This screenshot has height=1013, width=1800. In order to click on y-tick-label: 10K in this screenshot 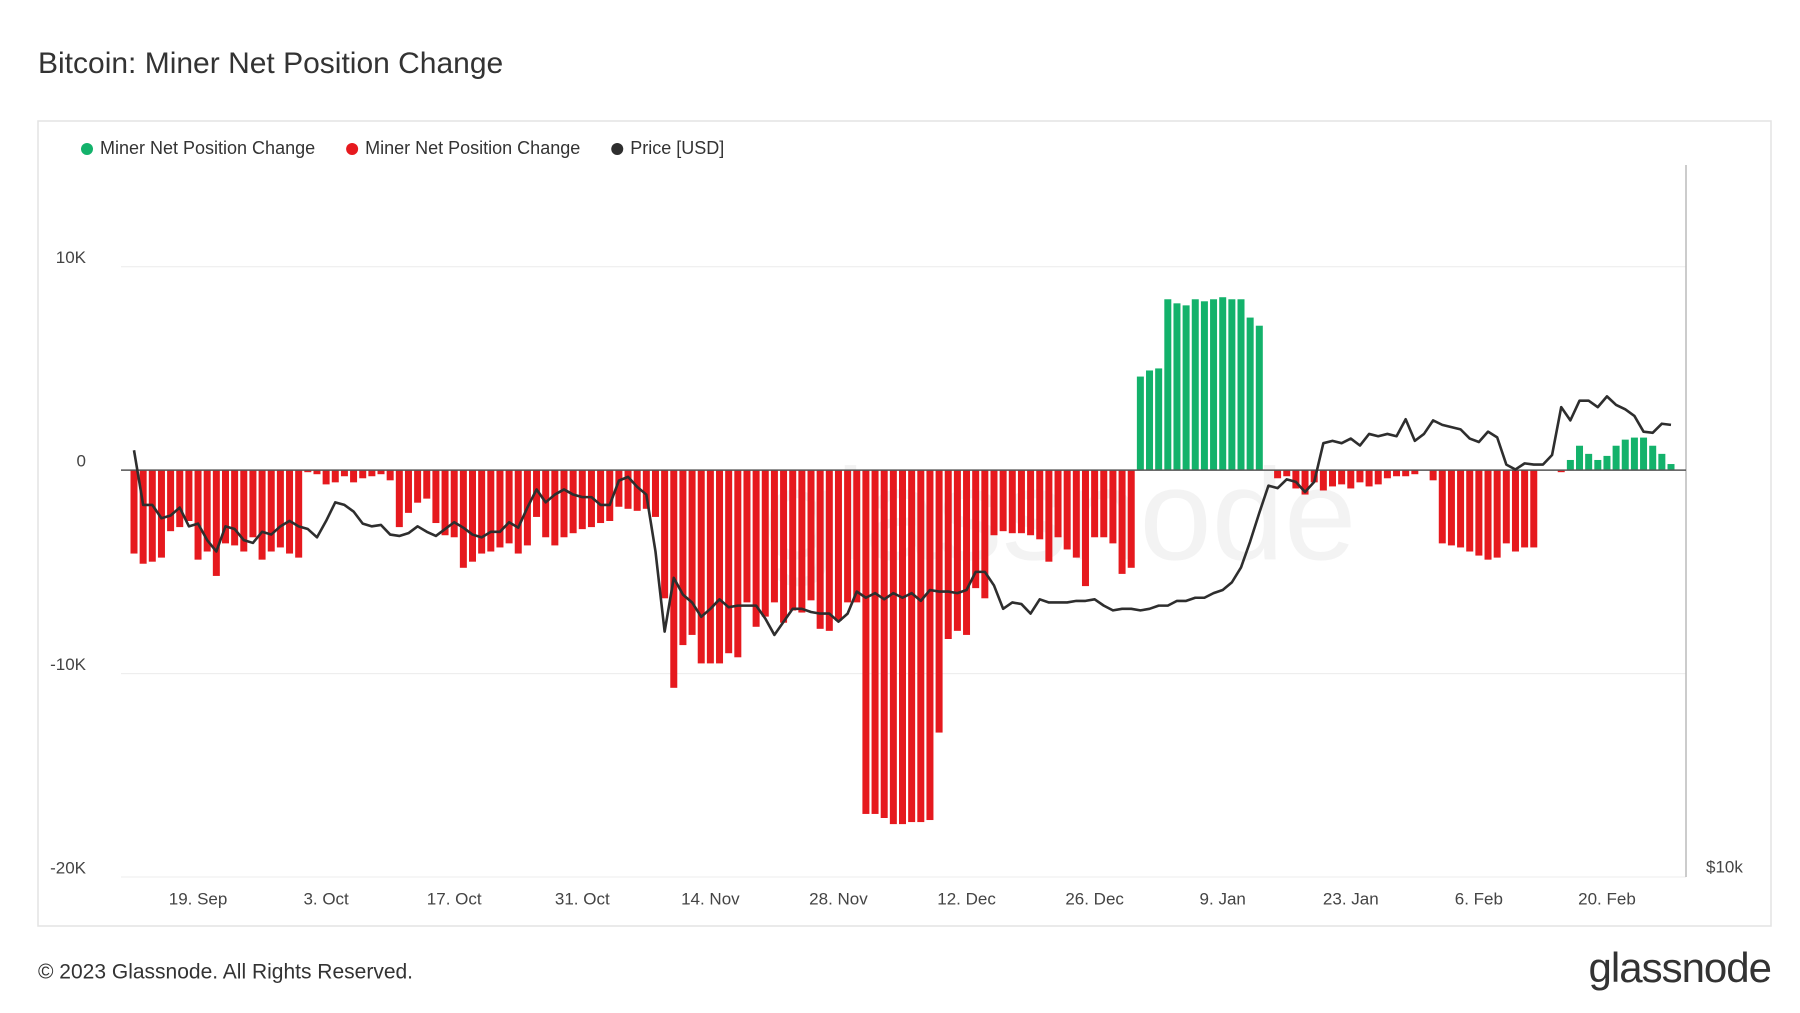, I will do `click(71, 257)`.